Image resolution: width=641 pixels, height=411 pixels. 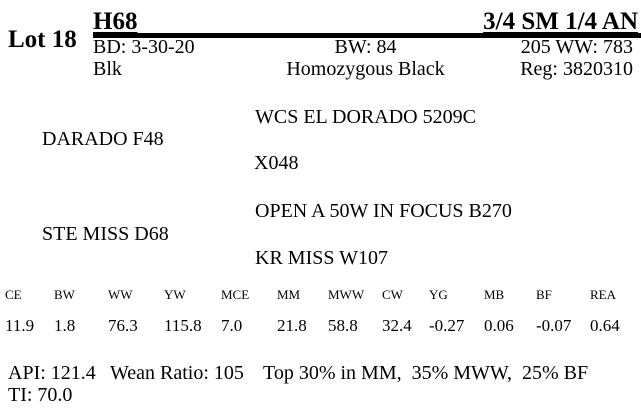 I want to click on pedigree-sire: DARADO F48, so click(x=103, y=139).